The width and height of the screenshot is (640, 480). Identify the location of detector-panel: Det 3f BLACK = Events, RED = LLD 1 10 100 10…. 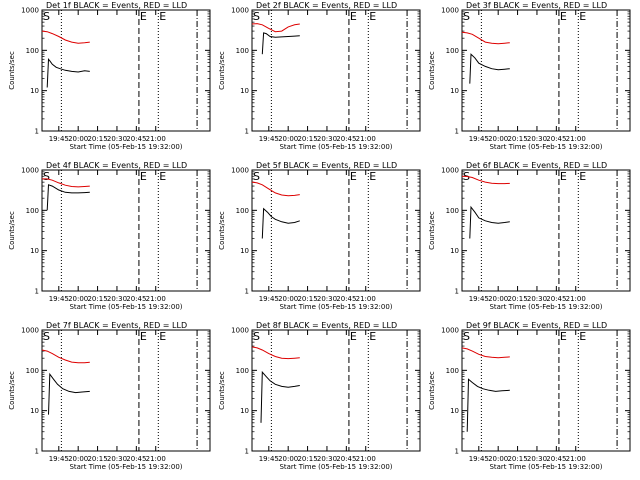
(529, 76).